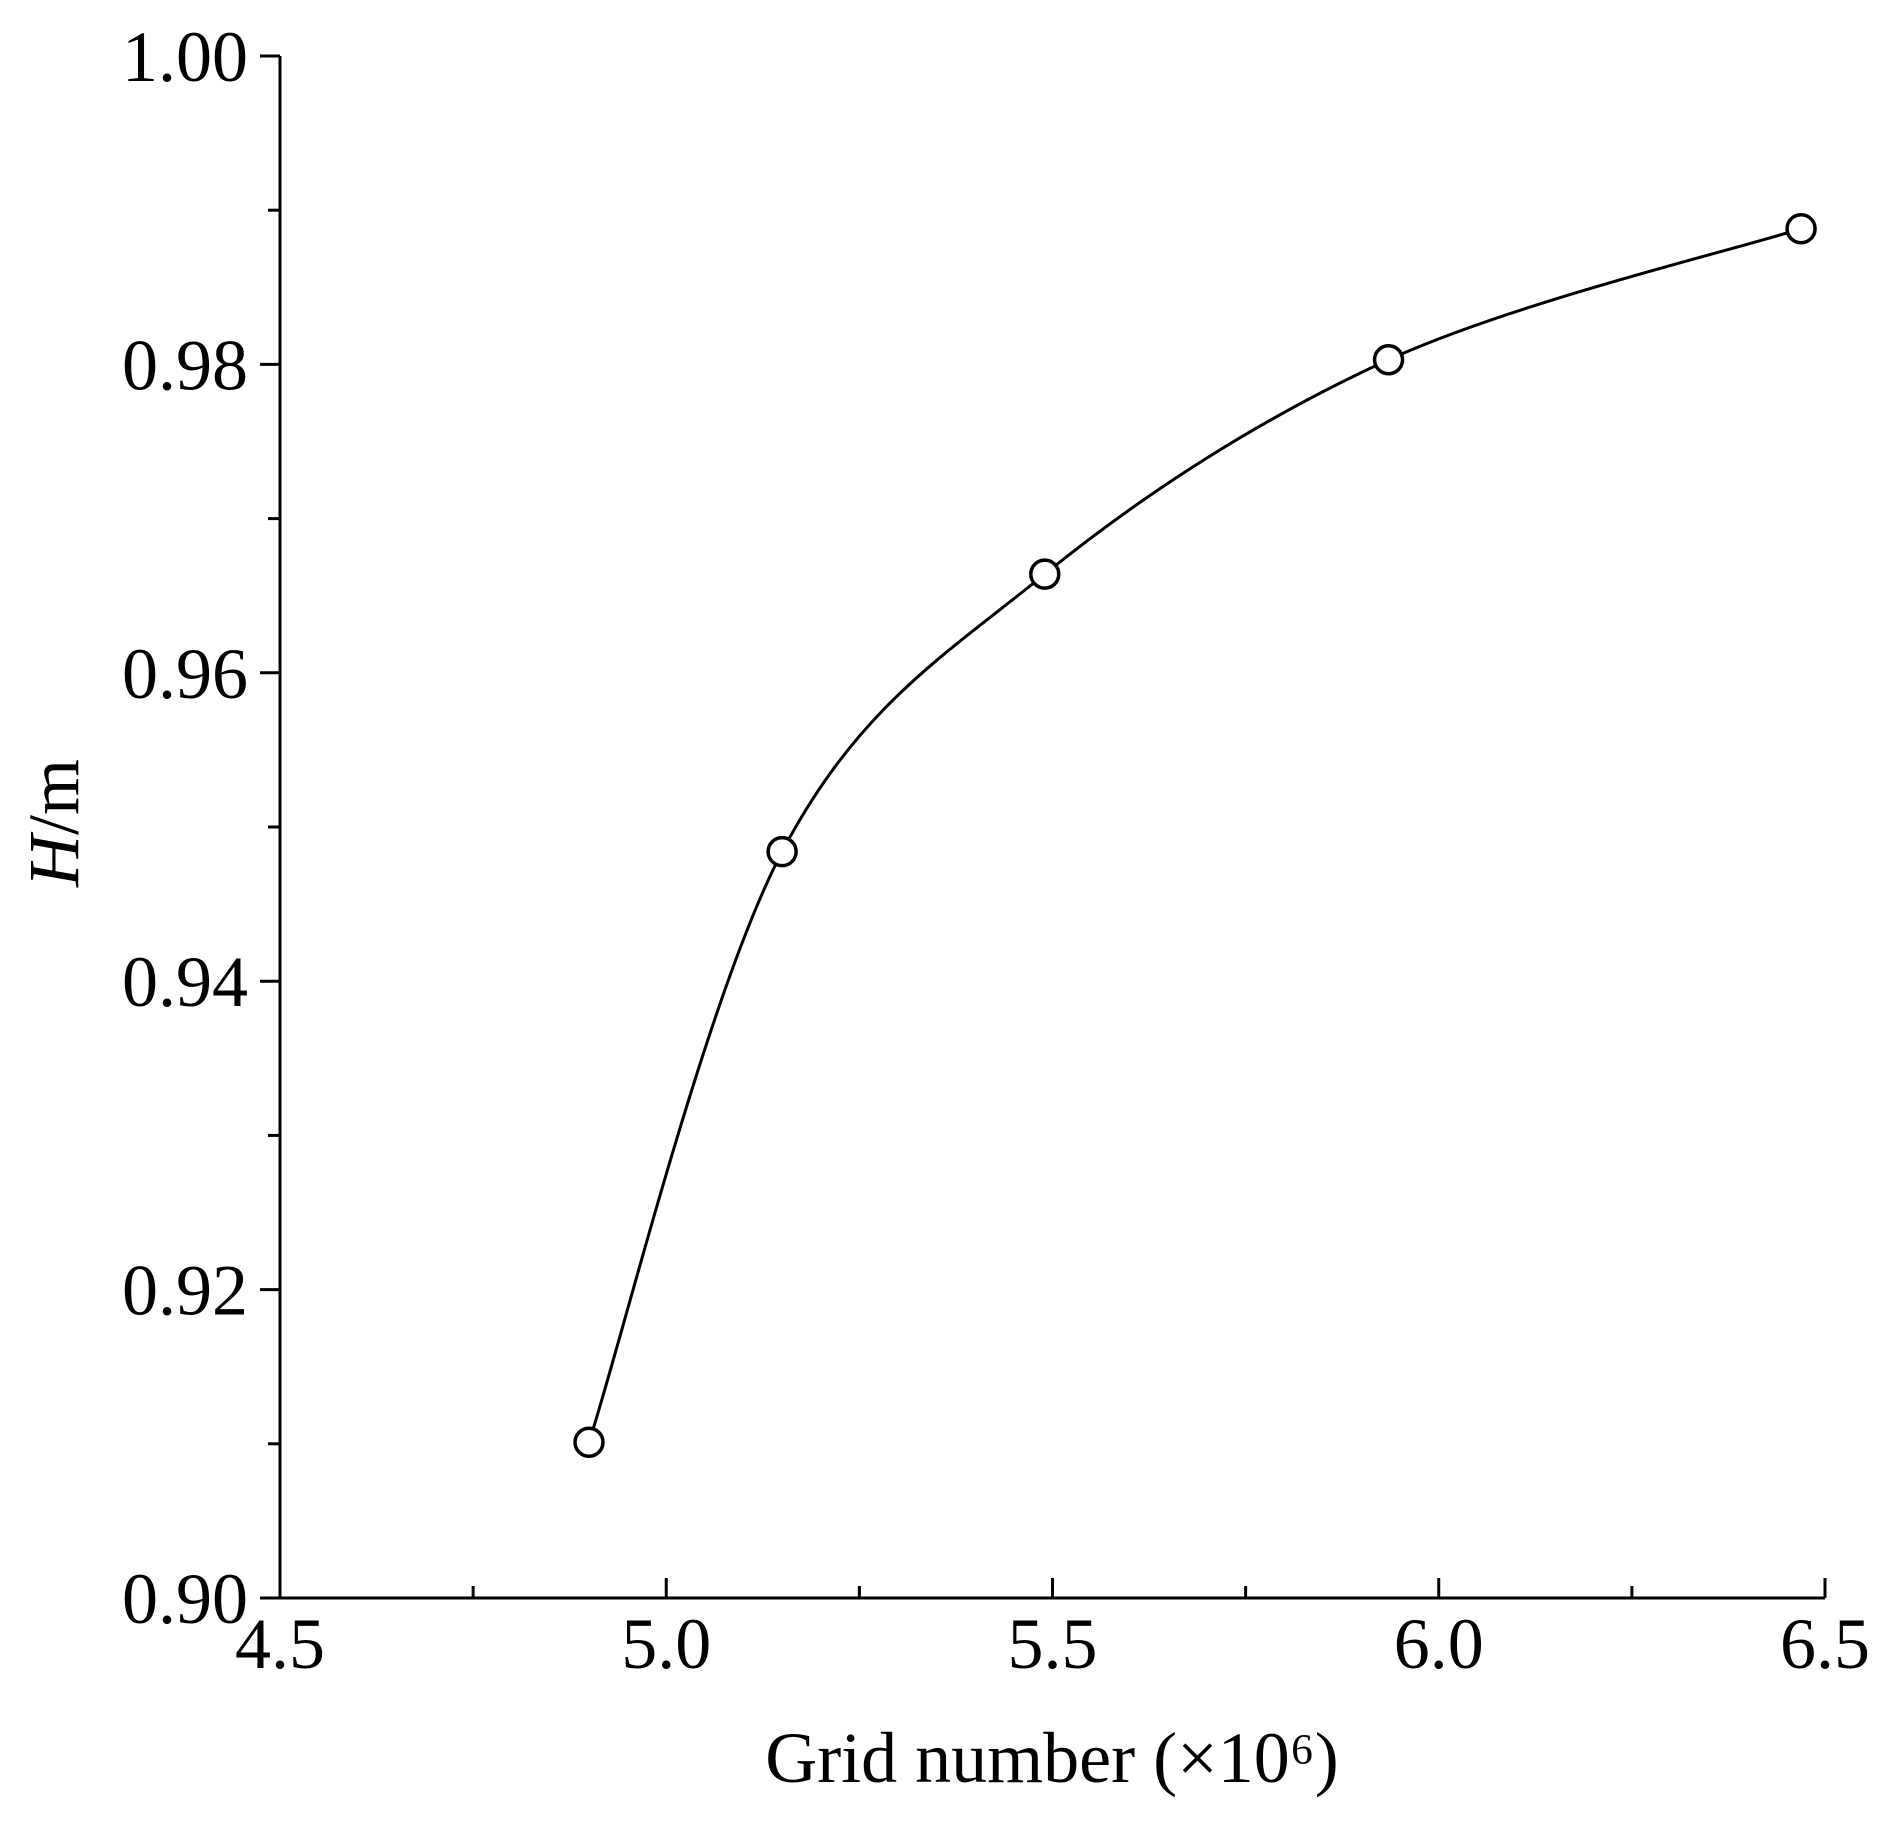 The image size is (1898, 1829). Describe the element at coordinates (1825, 1644) in the screenshot. I see `x-tick-label: 6.5` at that location.